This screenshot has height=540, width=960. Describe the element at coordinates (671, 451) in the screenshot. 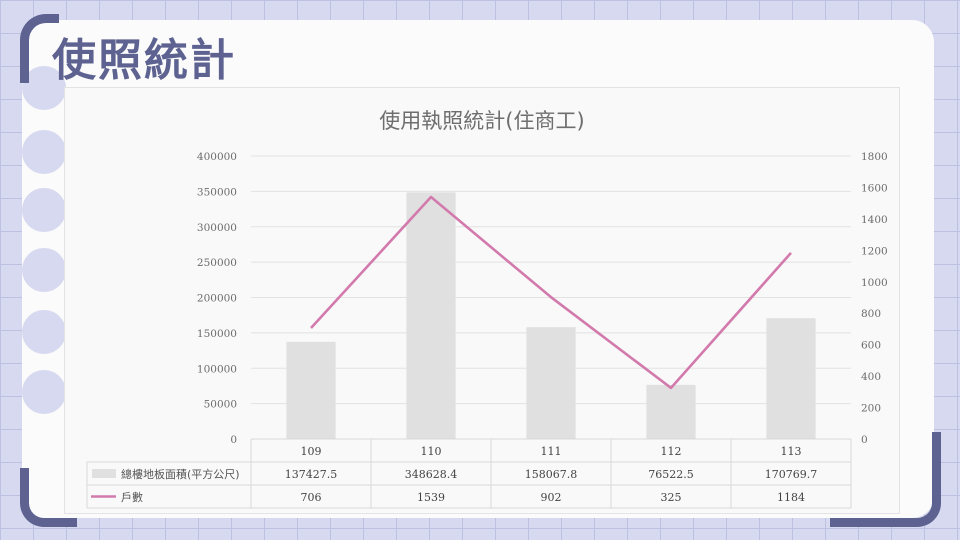

I see `x-tick-label: 112` at that location.